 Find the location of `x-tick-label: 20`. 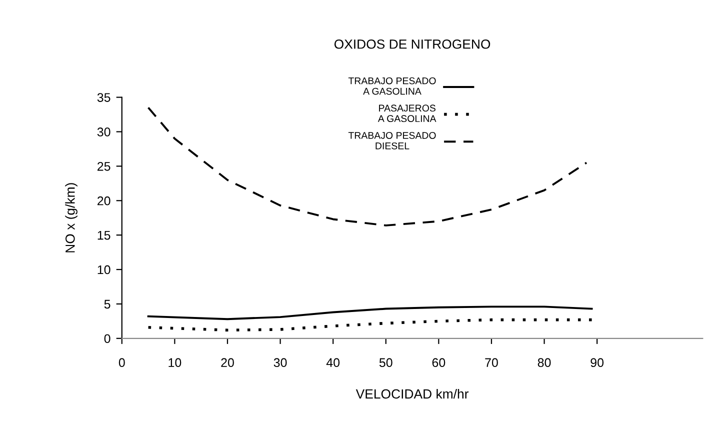

x-tick-label: 20 is located at coordinates (227, 363).